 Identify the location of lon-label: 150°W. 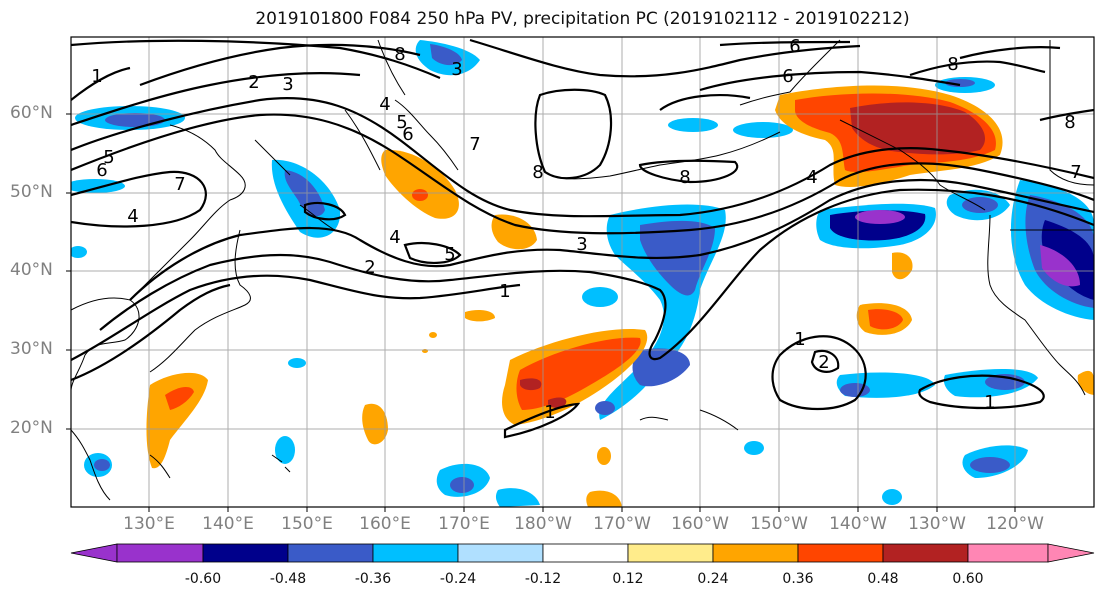
(779, 524).